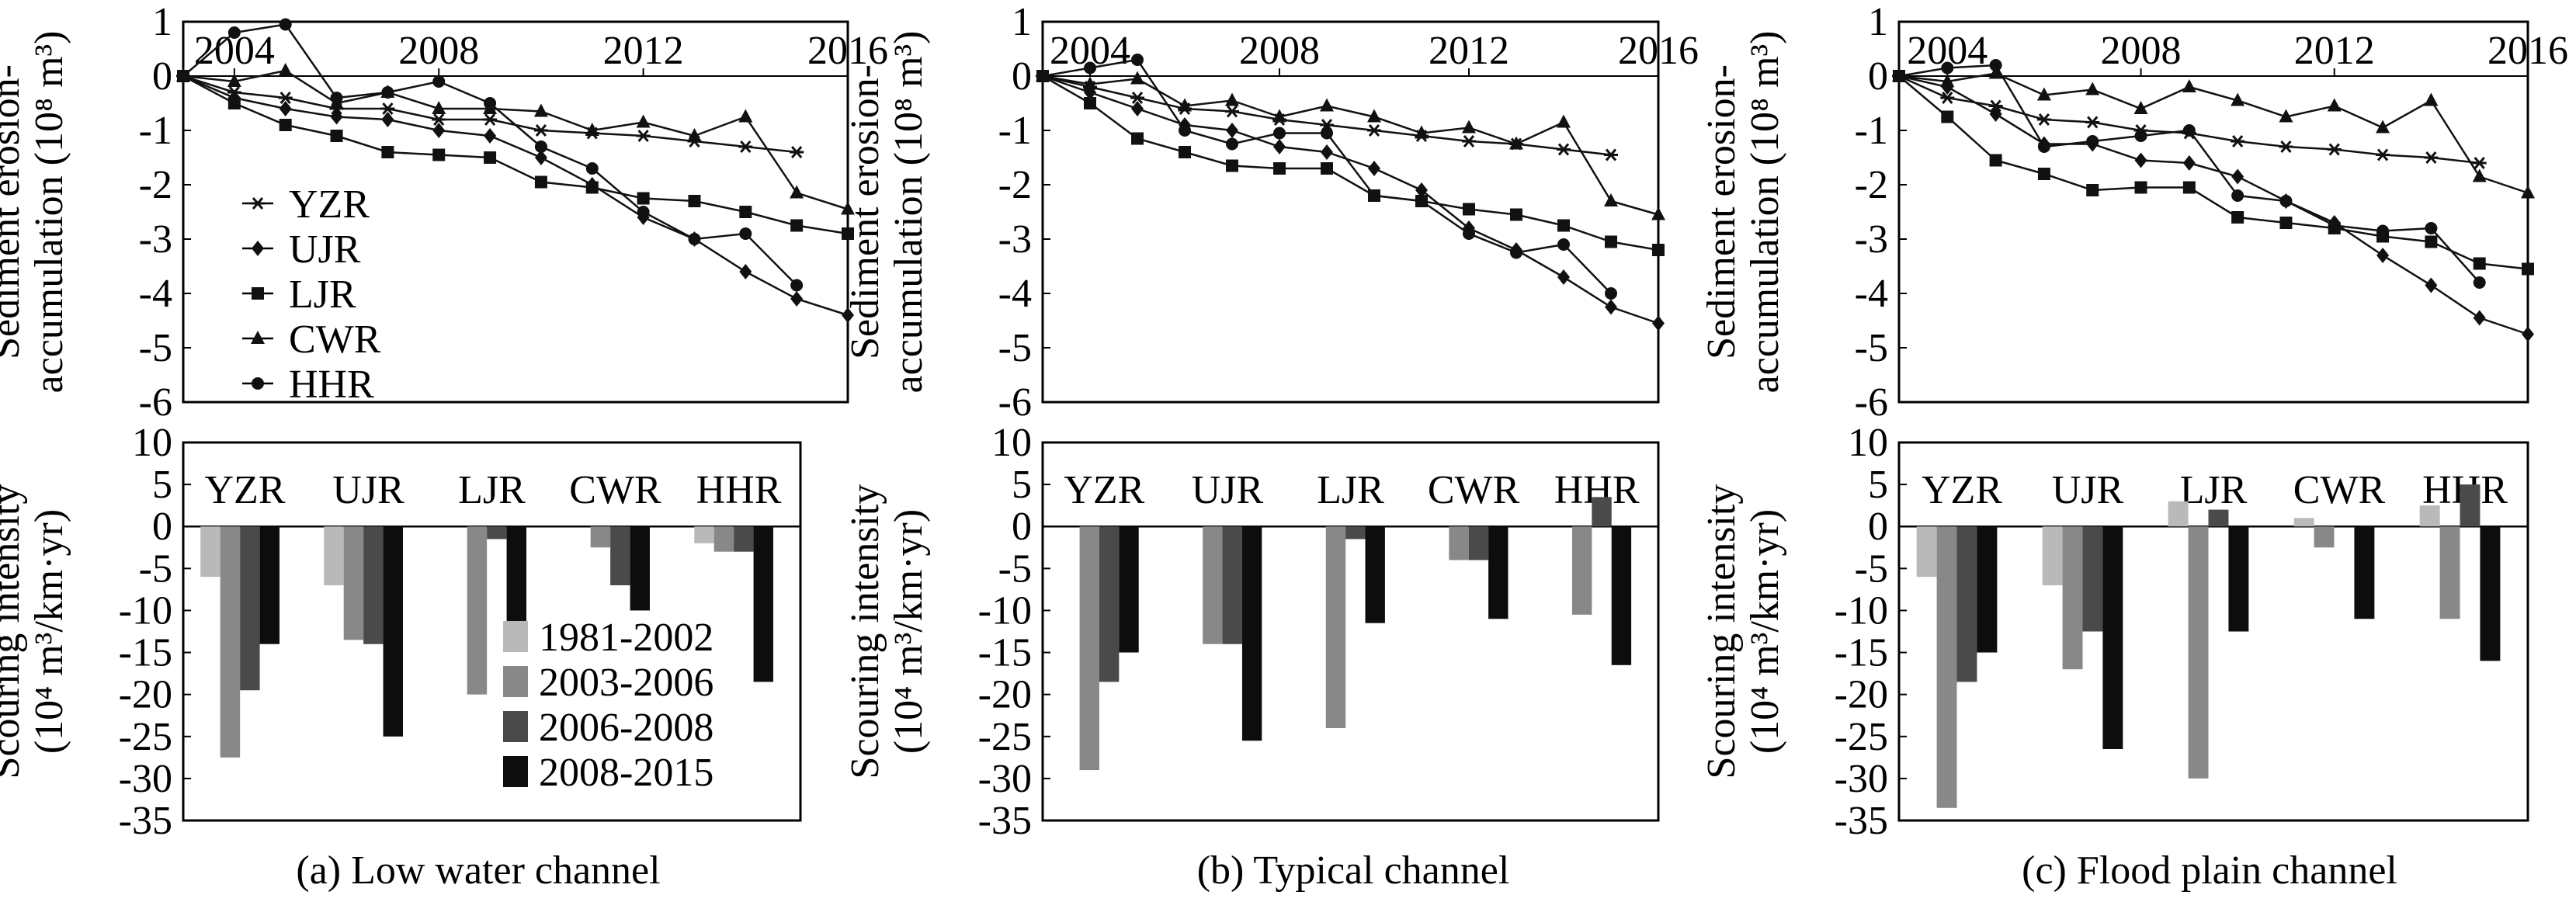 This screenshot has height=902, width=2576. I want to click on y-axis-label: (10⁴ m³/km·yr), so click(909, 631).